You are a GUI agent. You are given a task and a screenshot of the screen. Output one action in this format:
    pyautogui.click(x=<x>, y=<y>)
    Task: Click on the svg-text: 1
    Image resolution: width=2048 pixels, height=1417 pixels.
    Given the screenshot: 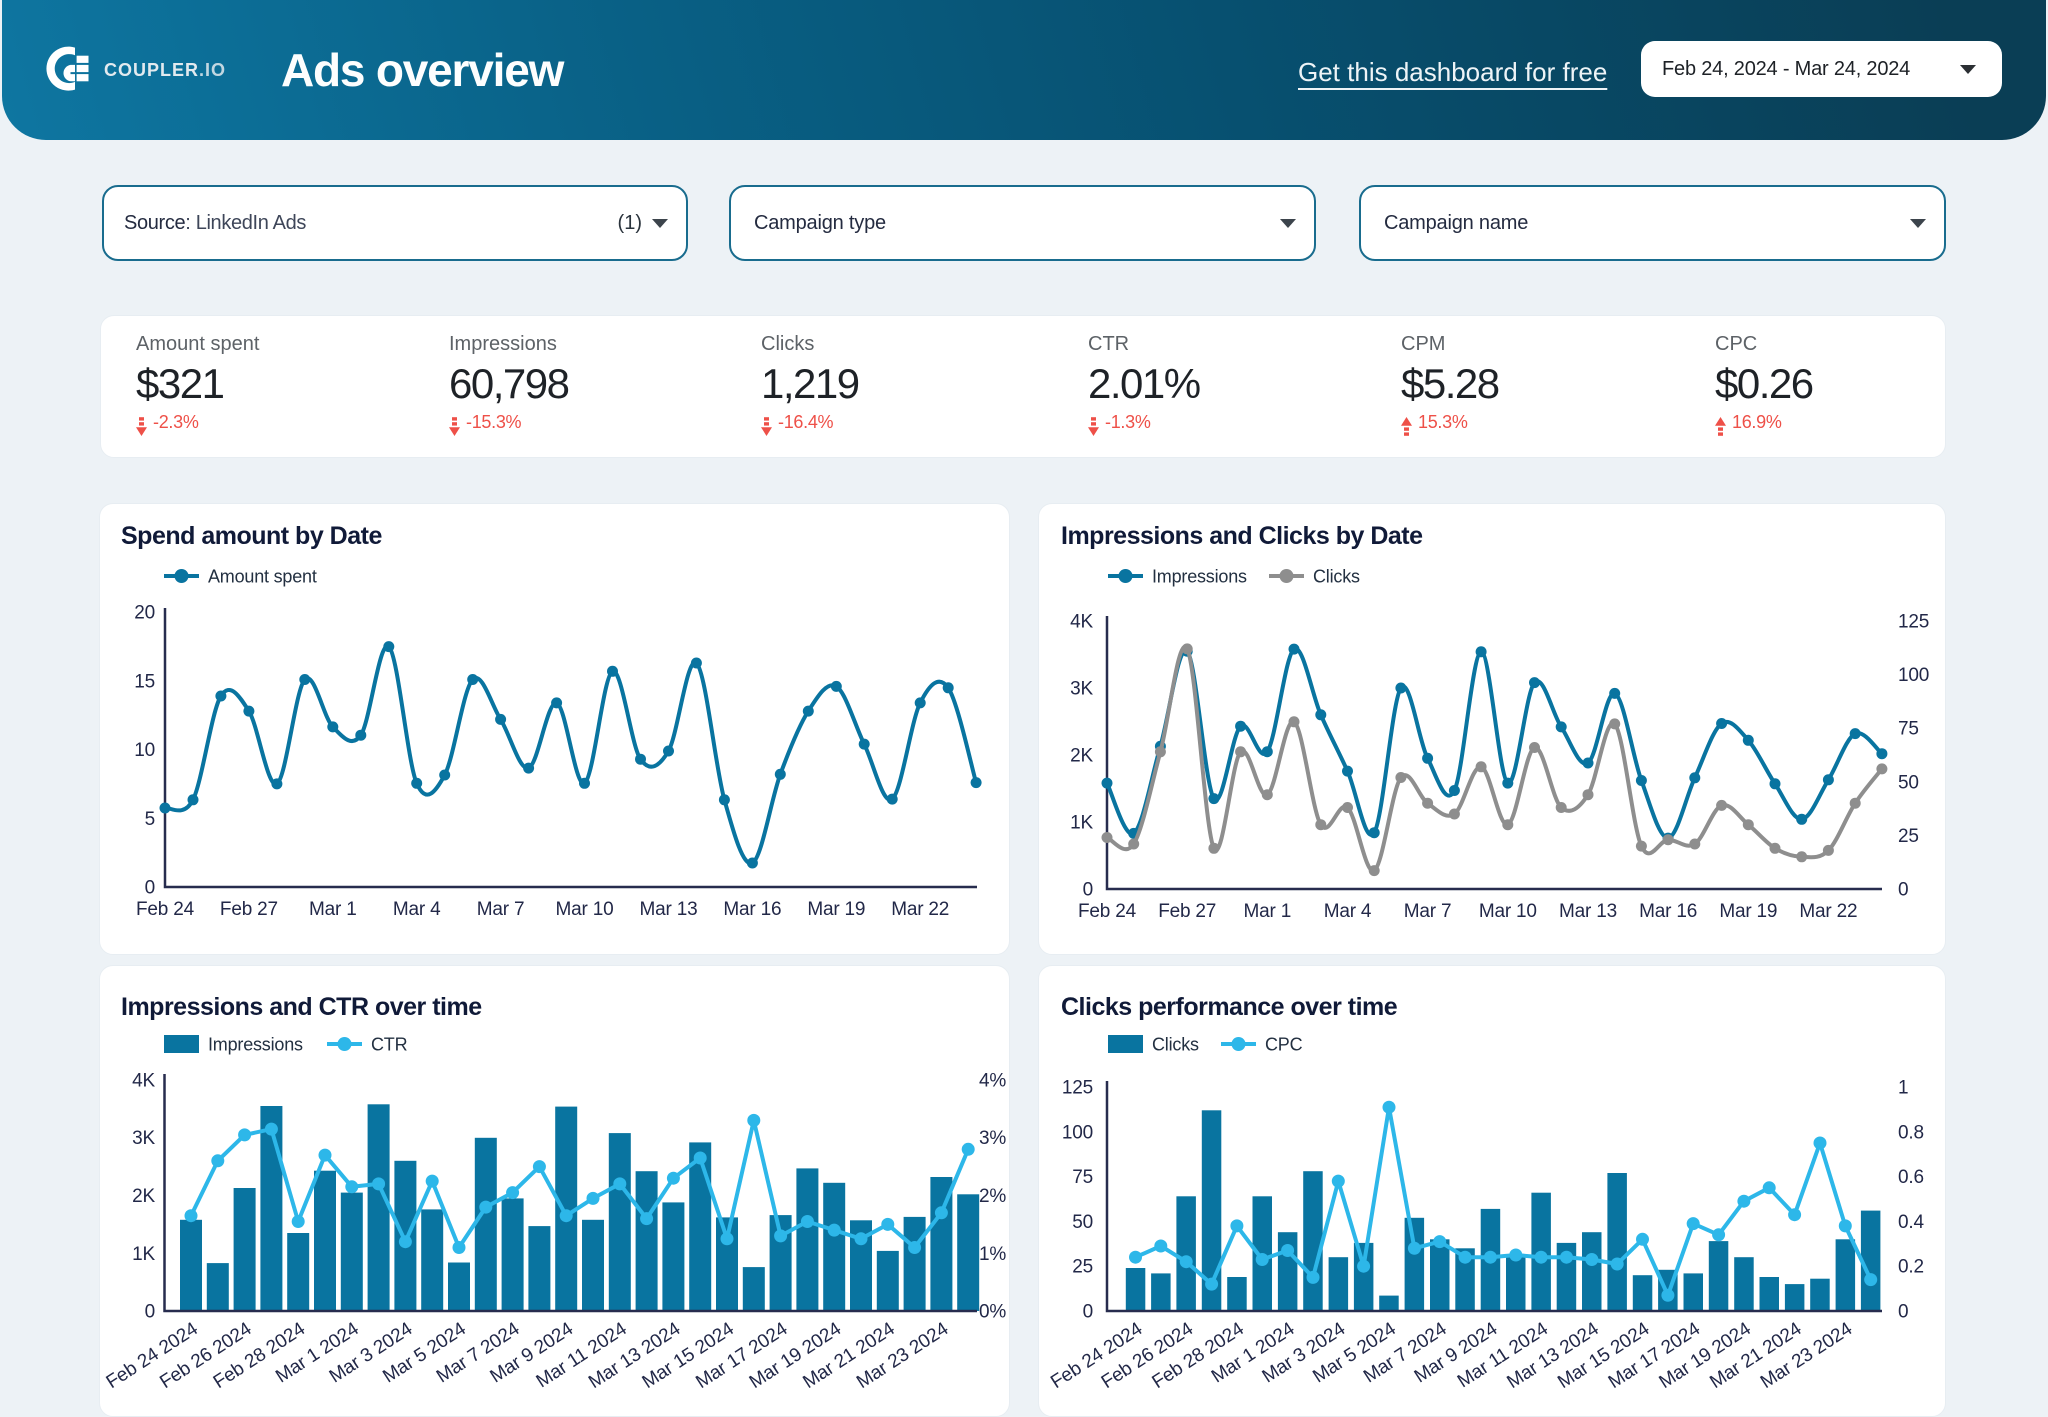 What is the action you would take?
    pyautogui.click(x=1903, y=1088)
    